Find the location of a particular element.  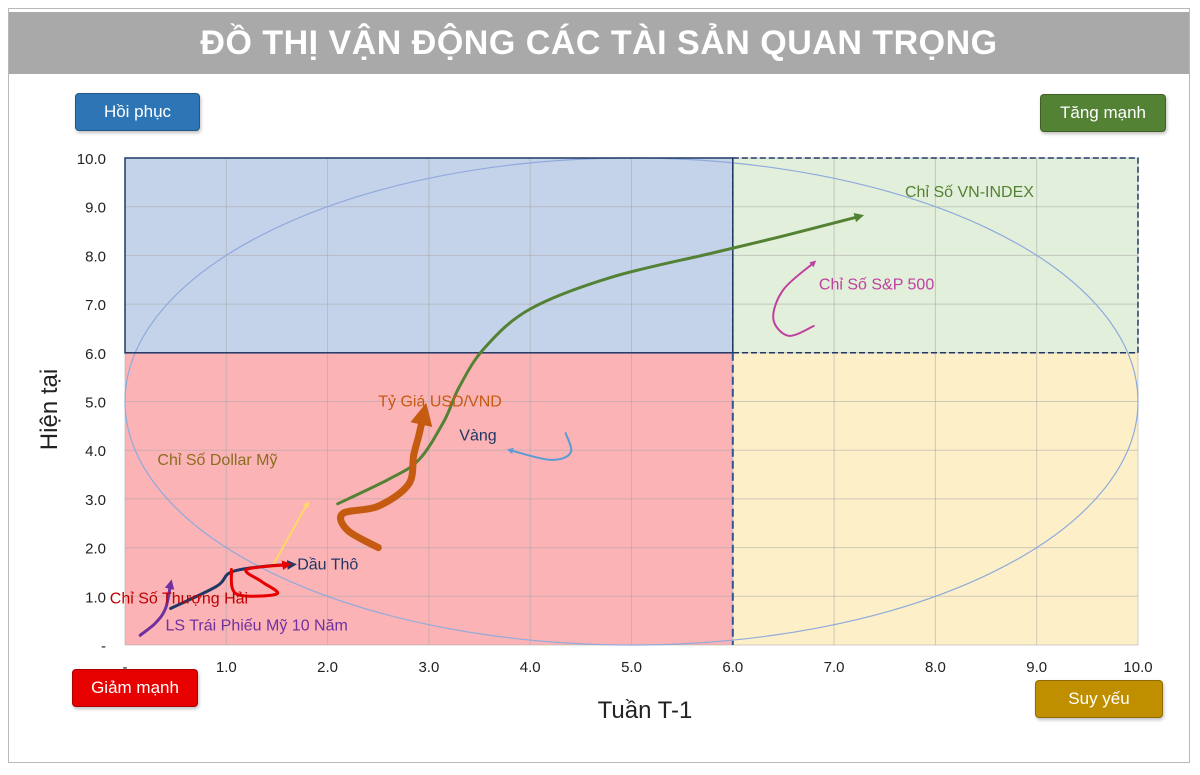

quadrant-badge-label: Tăng mạnh is located at coordinates (1103, 112).